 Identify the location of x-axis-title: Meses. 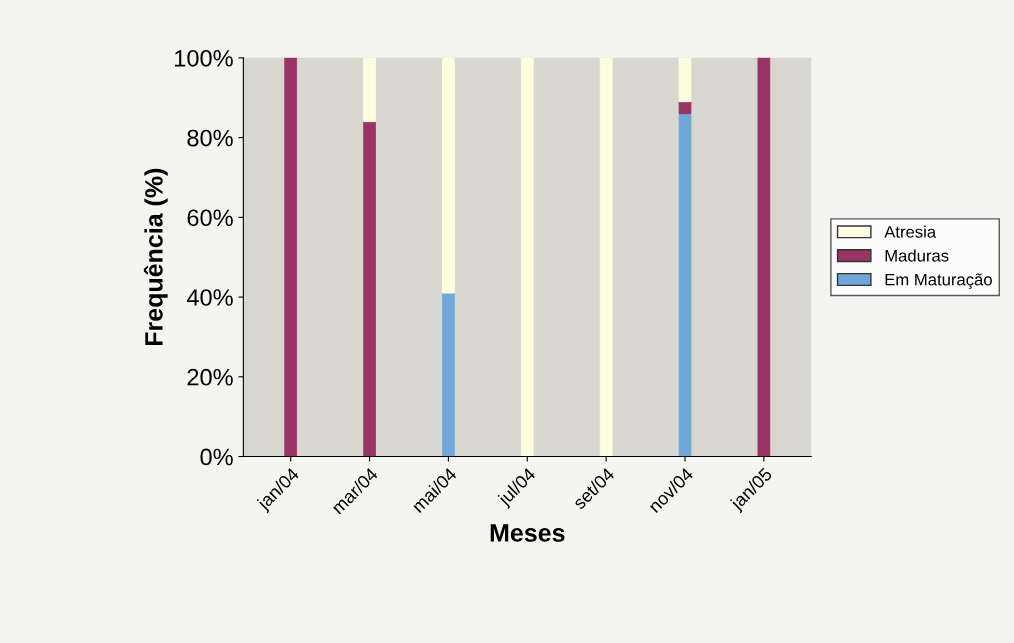
(527, 533).